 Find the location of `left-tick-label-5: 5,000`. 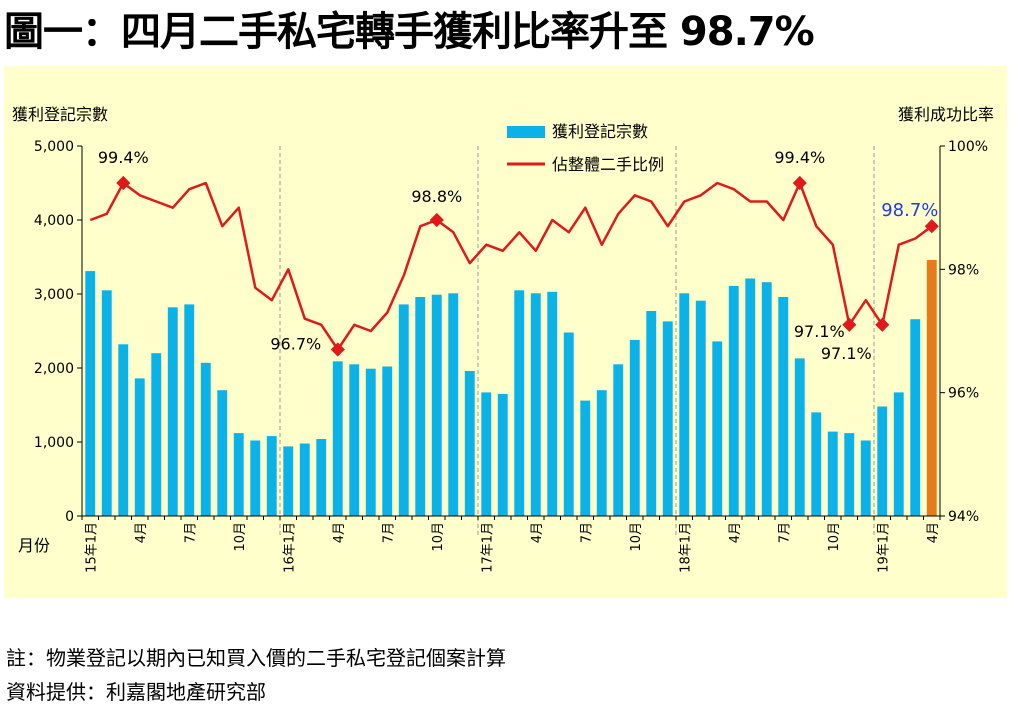

left-tick-label-5: 5,000 is located at coordinates (54, 147).